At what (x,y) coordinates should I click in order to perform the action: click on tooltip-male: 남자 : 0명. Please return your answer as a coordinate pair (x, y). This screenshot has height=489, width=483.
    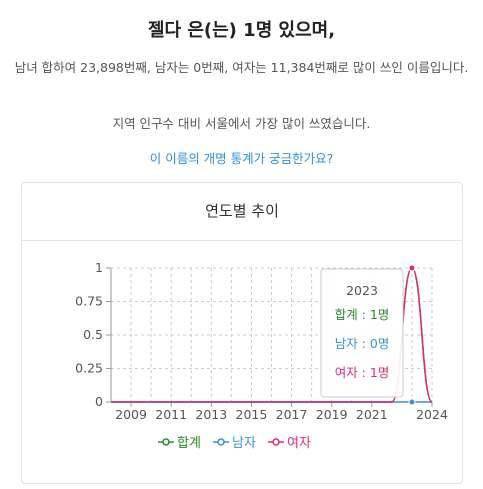
    Looking at the image, I should click on (362, 343).